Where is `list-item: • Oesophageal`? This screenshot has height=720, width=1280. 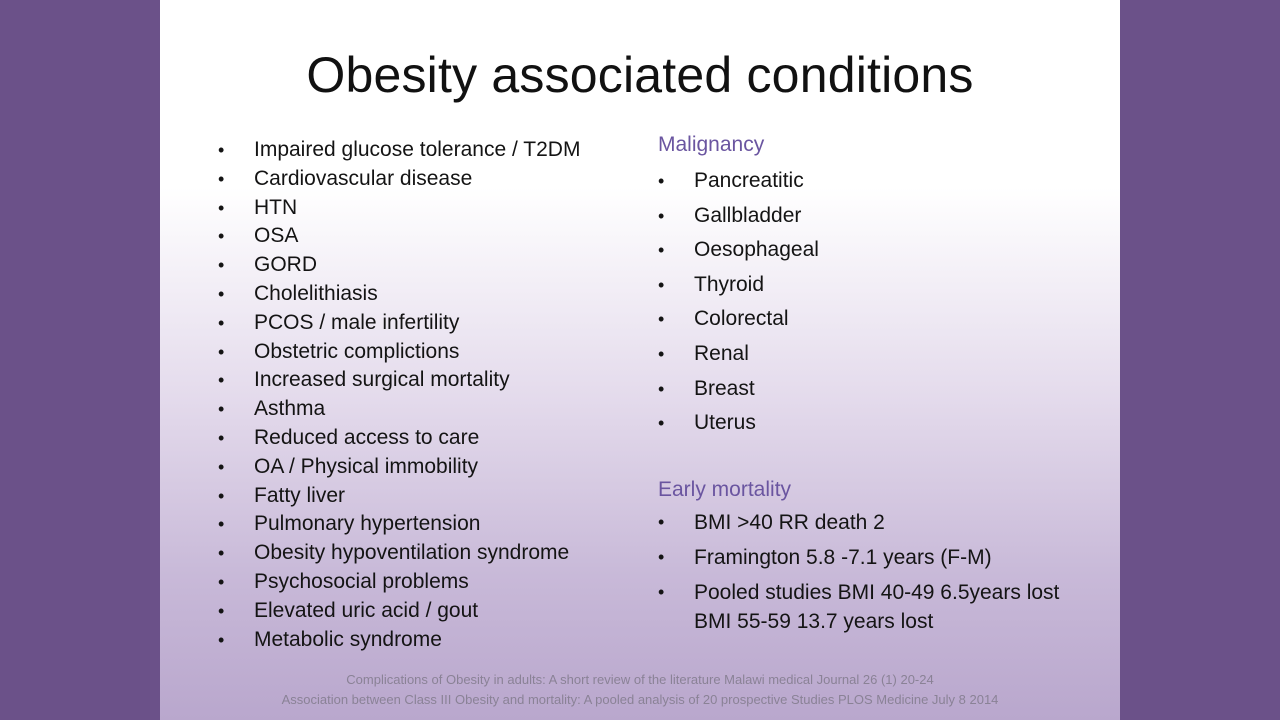 list-item: • Oesophageal is located at coordinates (738, 250).